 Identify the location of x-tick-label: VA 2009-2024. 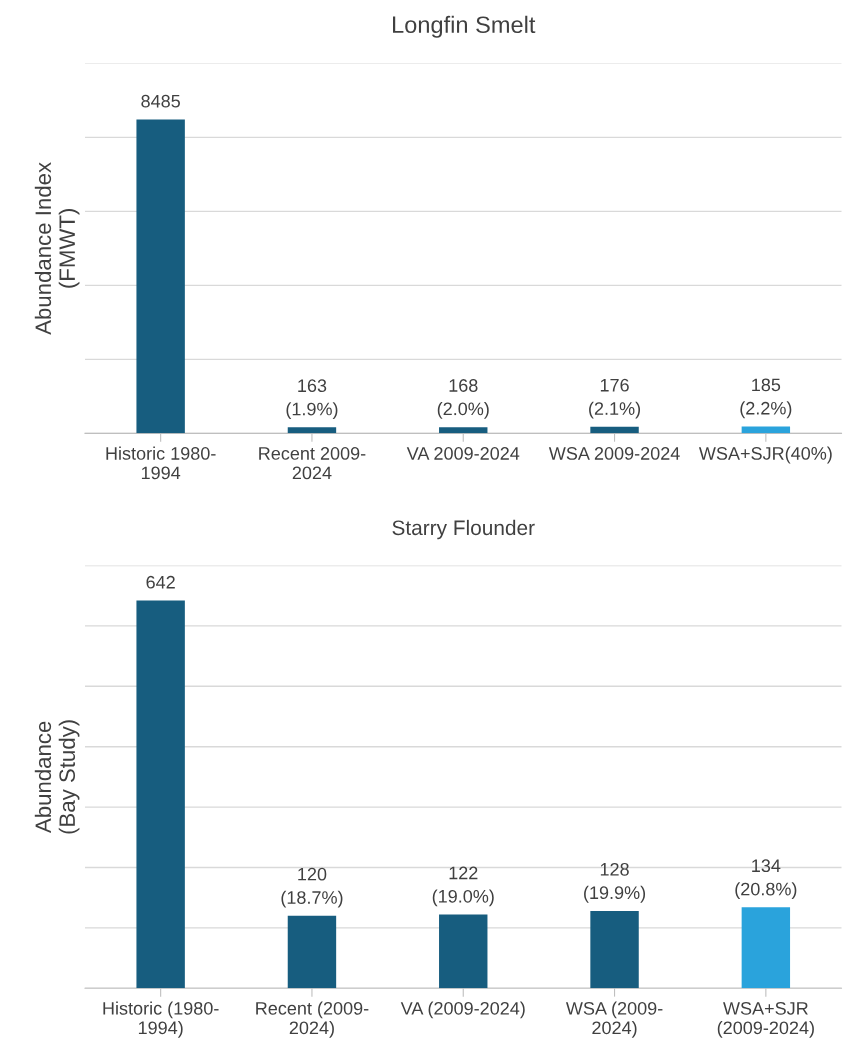
(463, 453).